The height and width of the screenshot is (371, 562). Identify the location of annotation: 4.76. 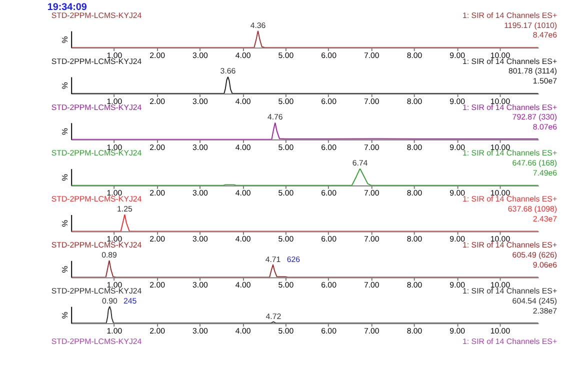
(275, 117).